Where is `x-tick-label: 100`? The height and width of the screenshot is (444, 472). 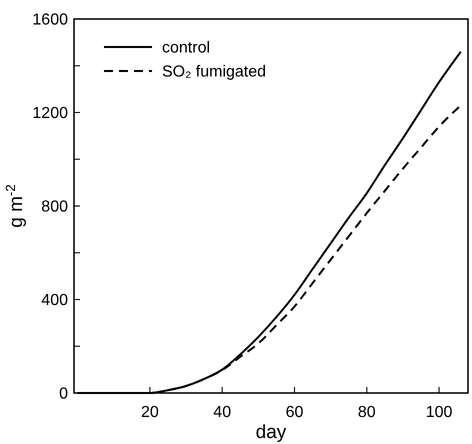 x-tick-label: 100 is located at coordinates (439, 412).